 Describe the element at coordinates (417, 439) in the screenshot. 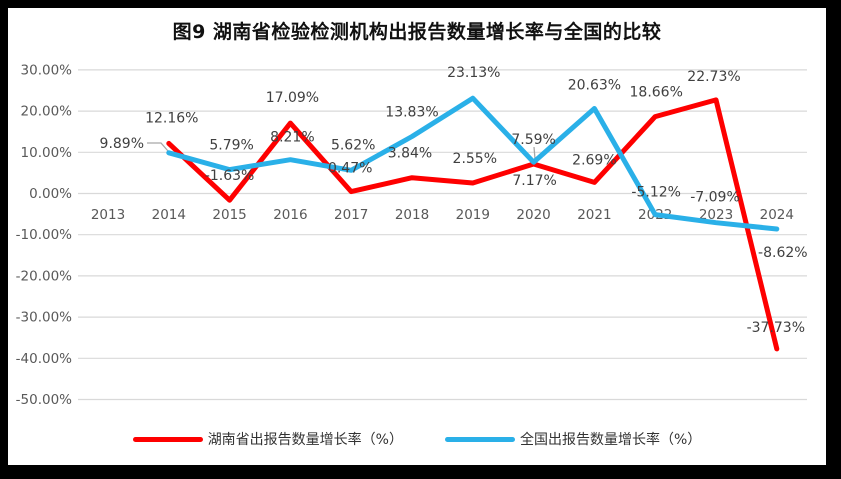

I see `legend: 湖南省出报告数量增长率（%） 全国出报告数量增长率（%）` at that location.